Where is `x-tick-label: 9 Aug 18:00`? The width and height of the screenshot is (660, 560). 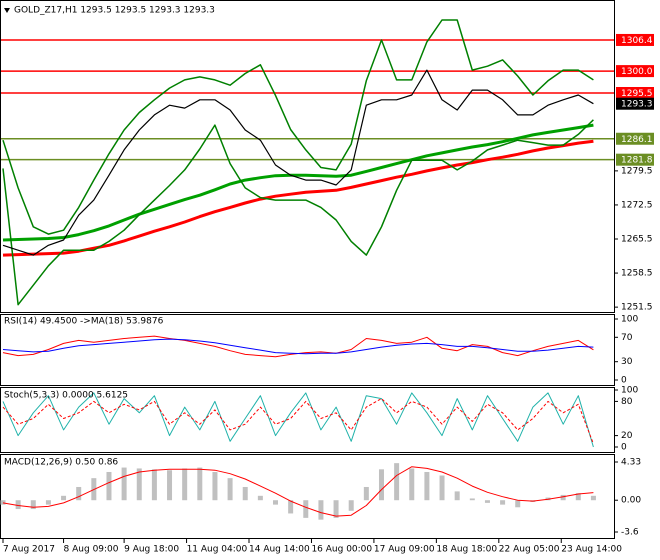 x-tick-label: 9 Aug 18:00 is located at coordinates (151, 550).